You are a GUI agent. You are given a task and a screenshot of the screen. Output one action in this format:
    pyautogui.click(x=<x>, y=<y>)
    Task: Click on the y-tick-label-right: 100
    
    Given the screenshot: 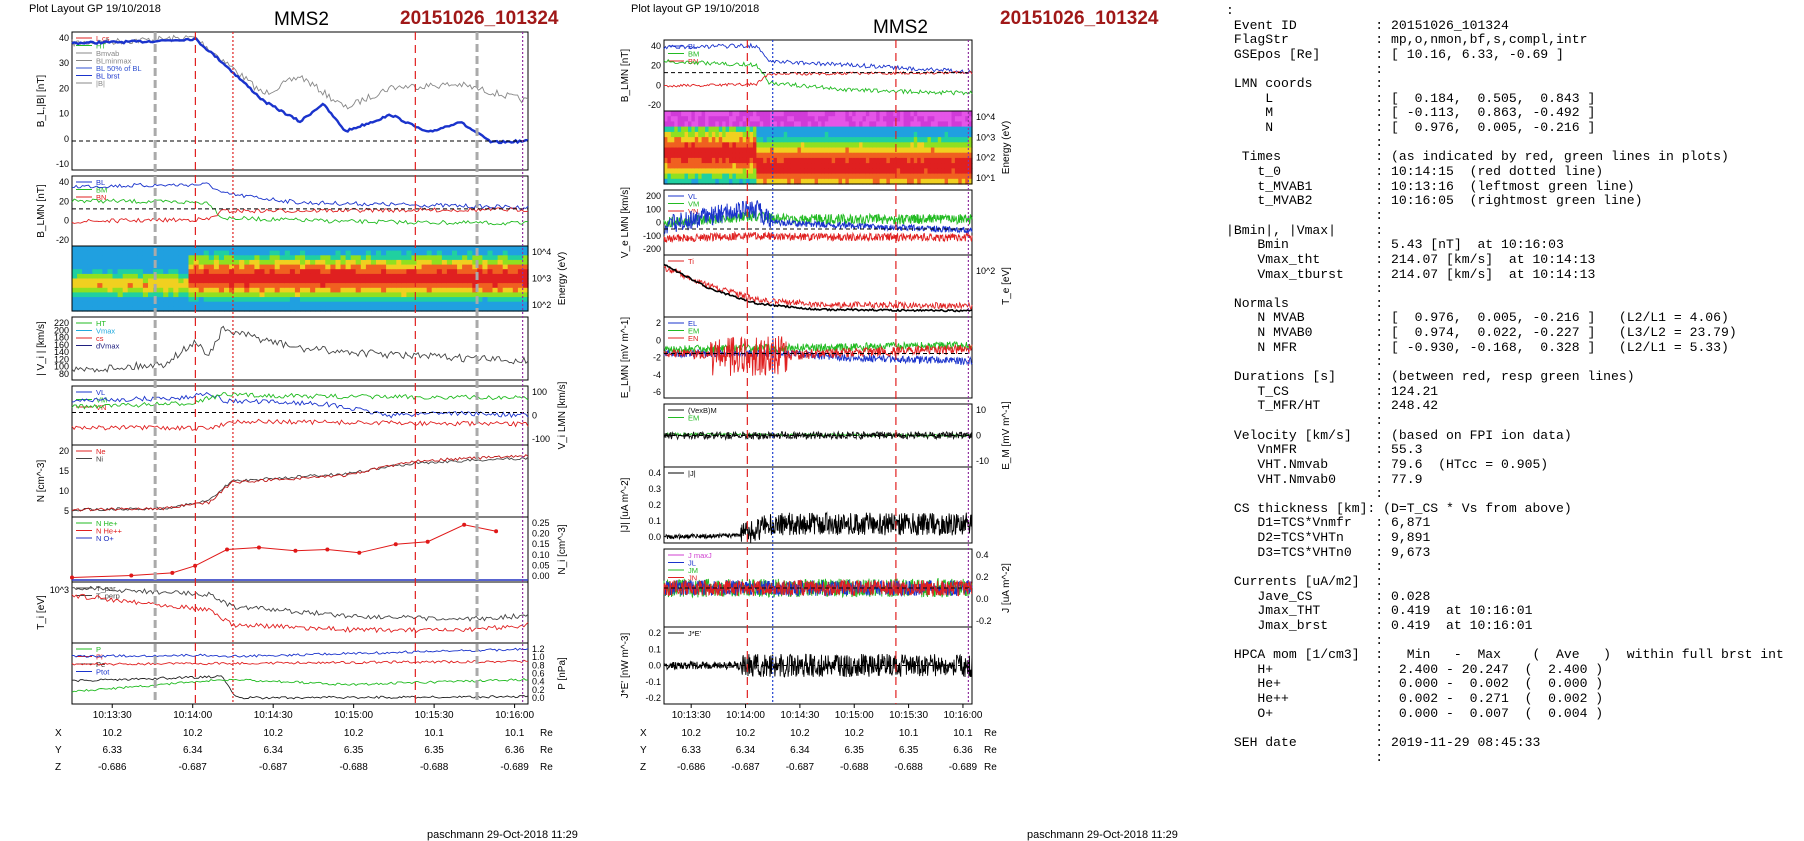 What is the action you would take?
    pyautogui.click(x=539, y=392)
    